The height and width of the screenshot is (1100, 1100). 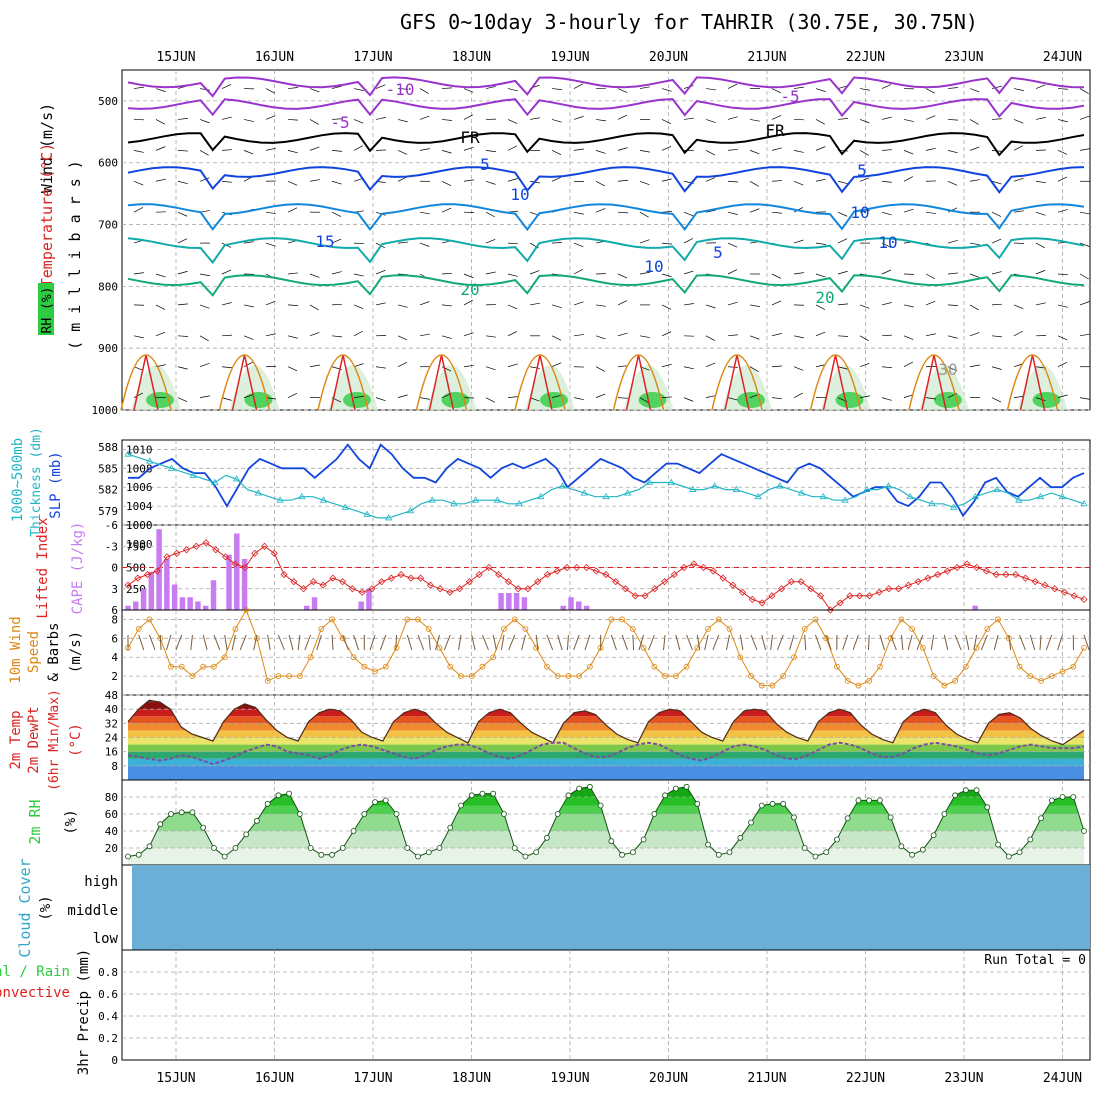 What do you see at coordinates (18, 480) in the screenshot?
I see `axis-label: 1000~500mb` at bounding box center [18, 480].